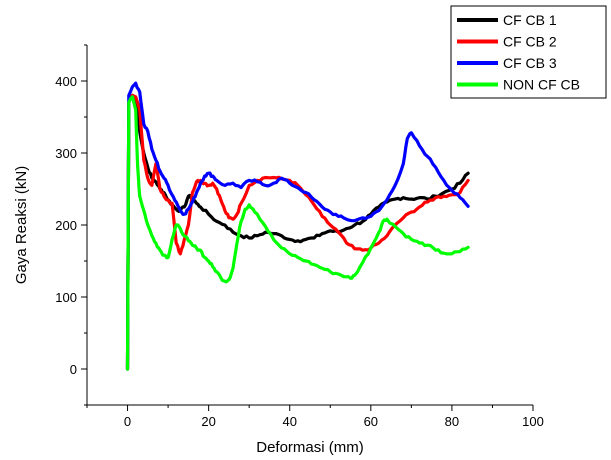  I want to click on y-tick-label: 300, so click(66, 153).